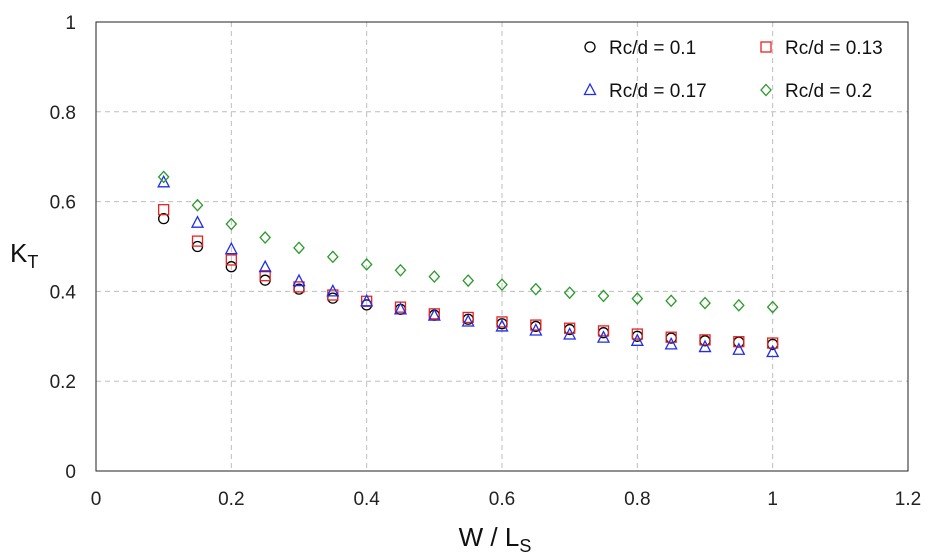 The height and width of the screenshot is (559, 944). Describe the element at coordinates (63, 248) in the screenshot. I see `y-tick-labels: 0 0.2 0.4 0.6 0.8 1` at that location.